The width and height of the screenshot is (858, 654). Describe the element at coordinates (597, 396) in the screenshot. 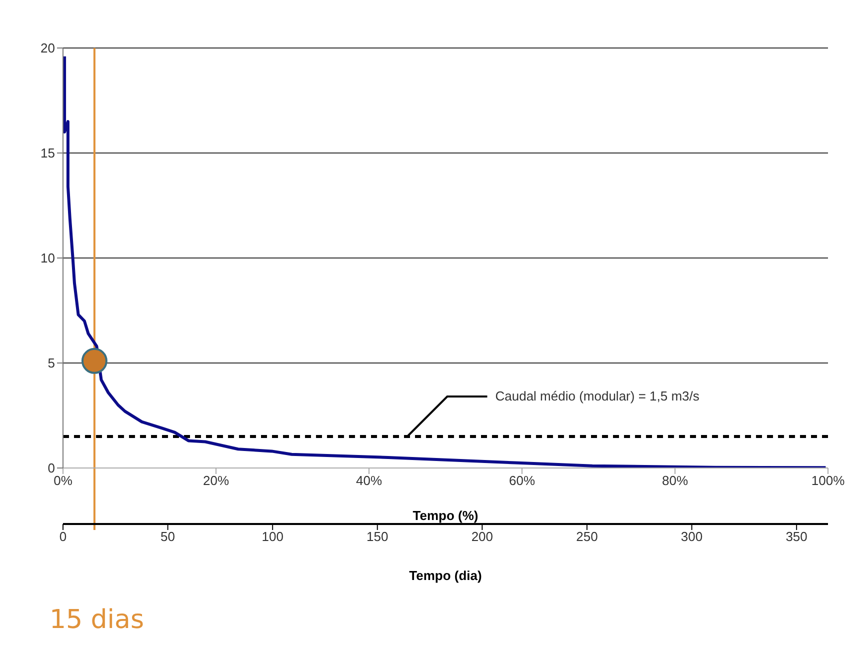

I see `ref-line-label: Caudal médio (modular) = 1,5 m3/s` at that location.